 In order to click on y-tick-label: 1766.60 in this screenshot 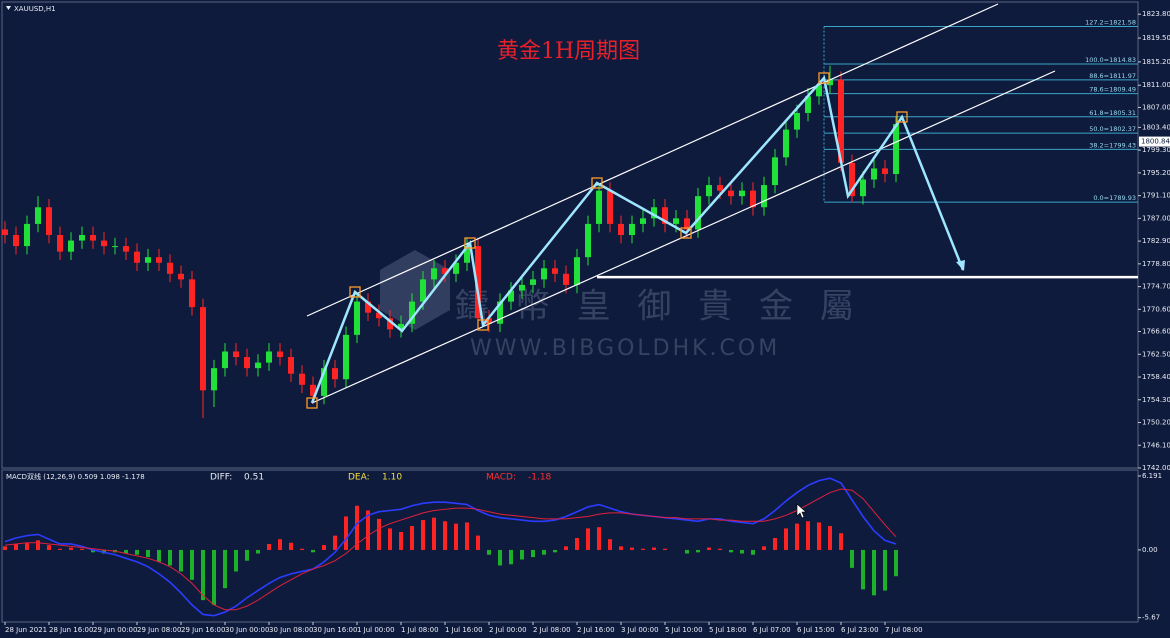, I will do `click(1156, 332)`.